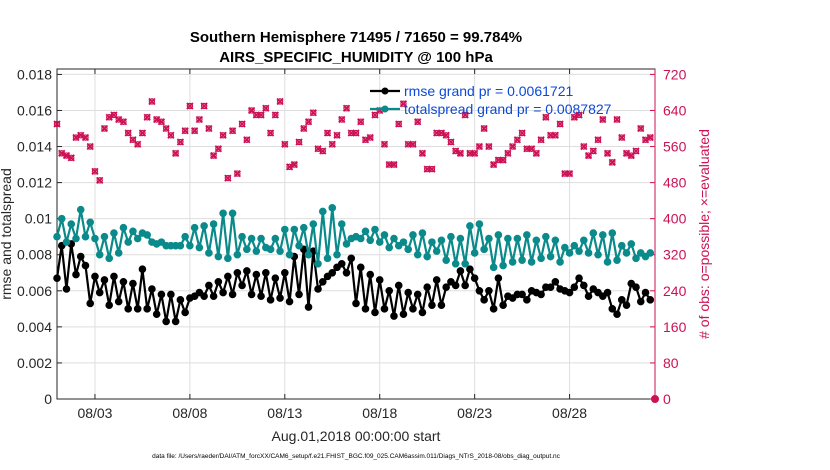 Image resolution: width=830 pixels, height=470 pixels. What do you see at coordinates (34, 327) in the screenshot?
I see `y-tick-label-left: 0.004` at bounding box center [34, 327].